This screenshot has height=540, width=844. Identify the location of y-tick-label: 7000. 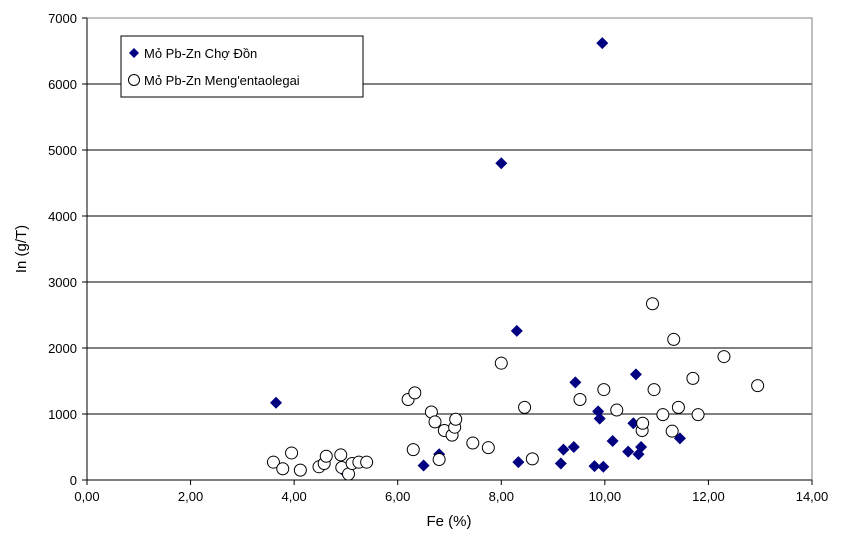
(62, 18).